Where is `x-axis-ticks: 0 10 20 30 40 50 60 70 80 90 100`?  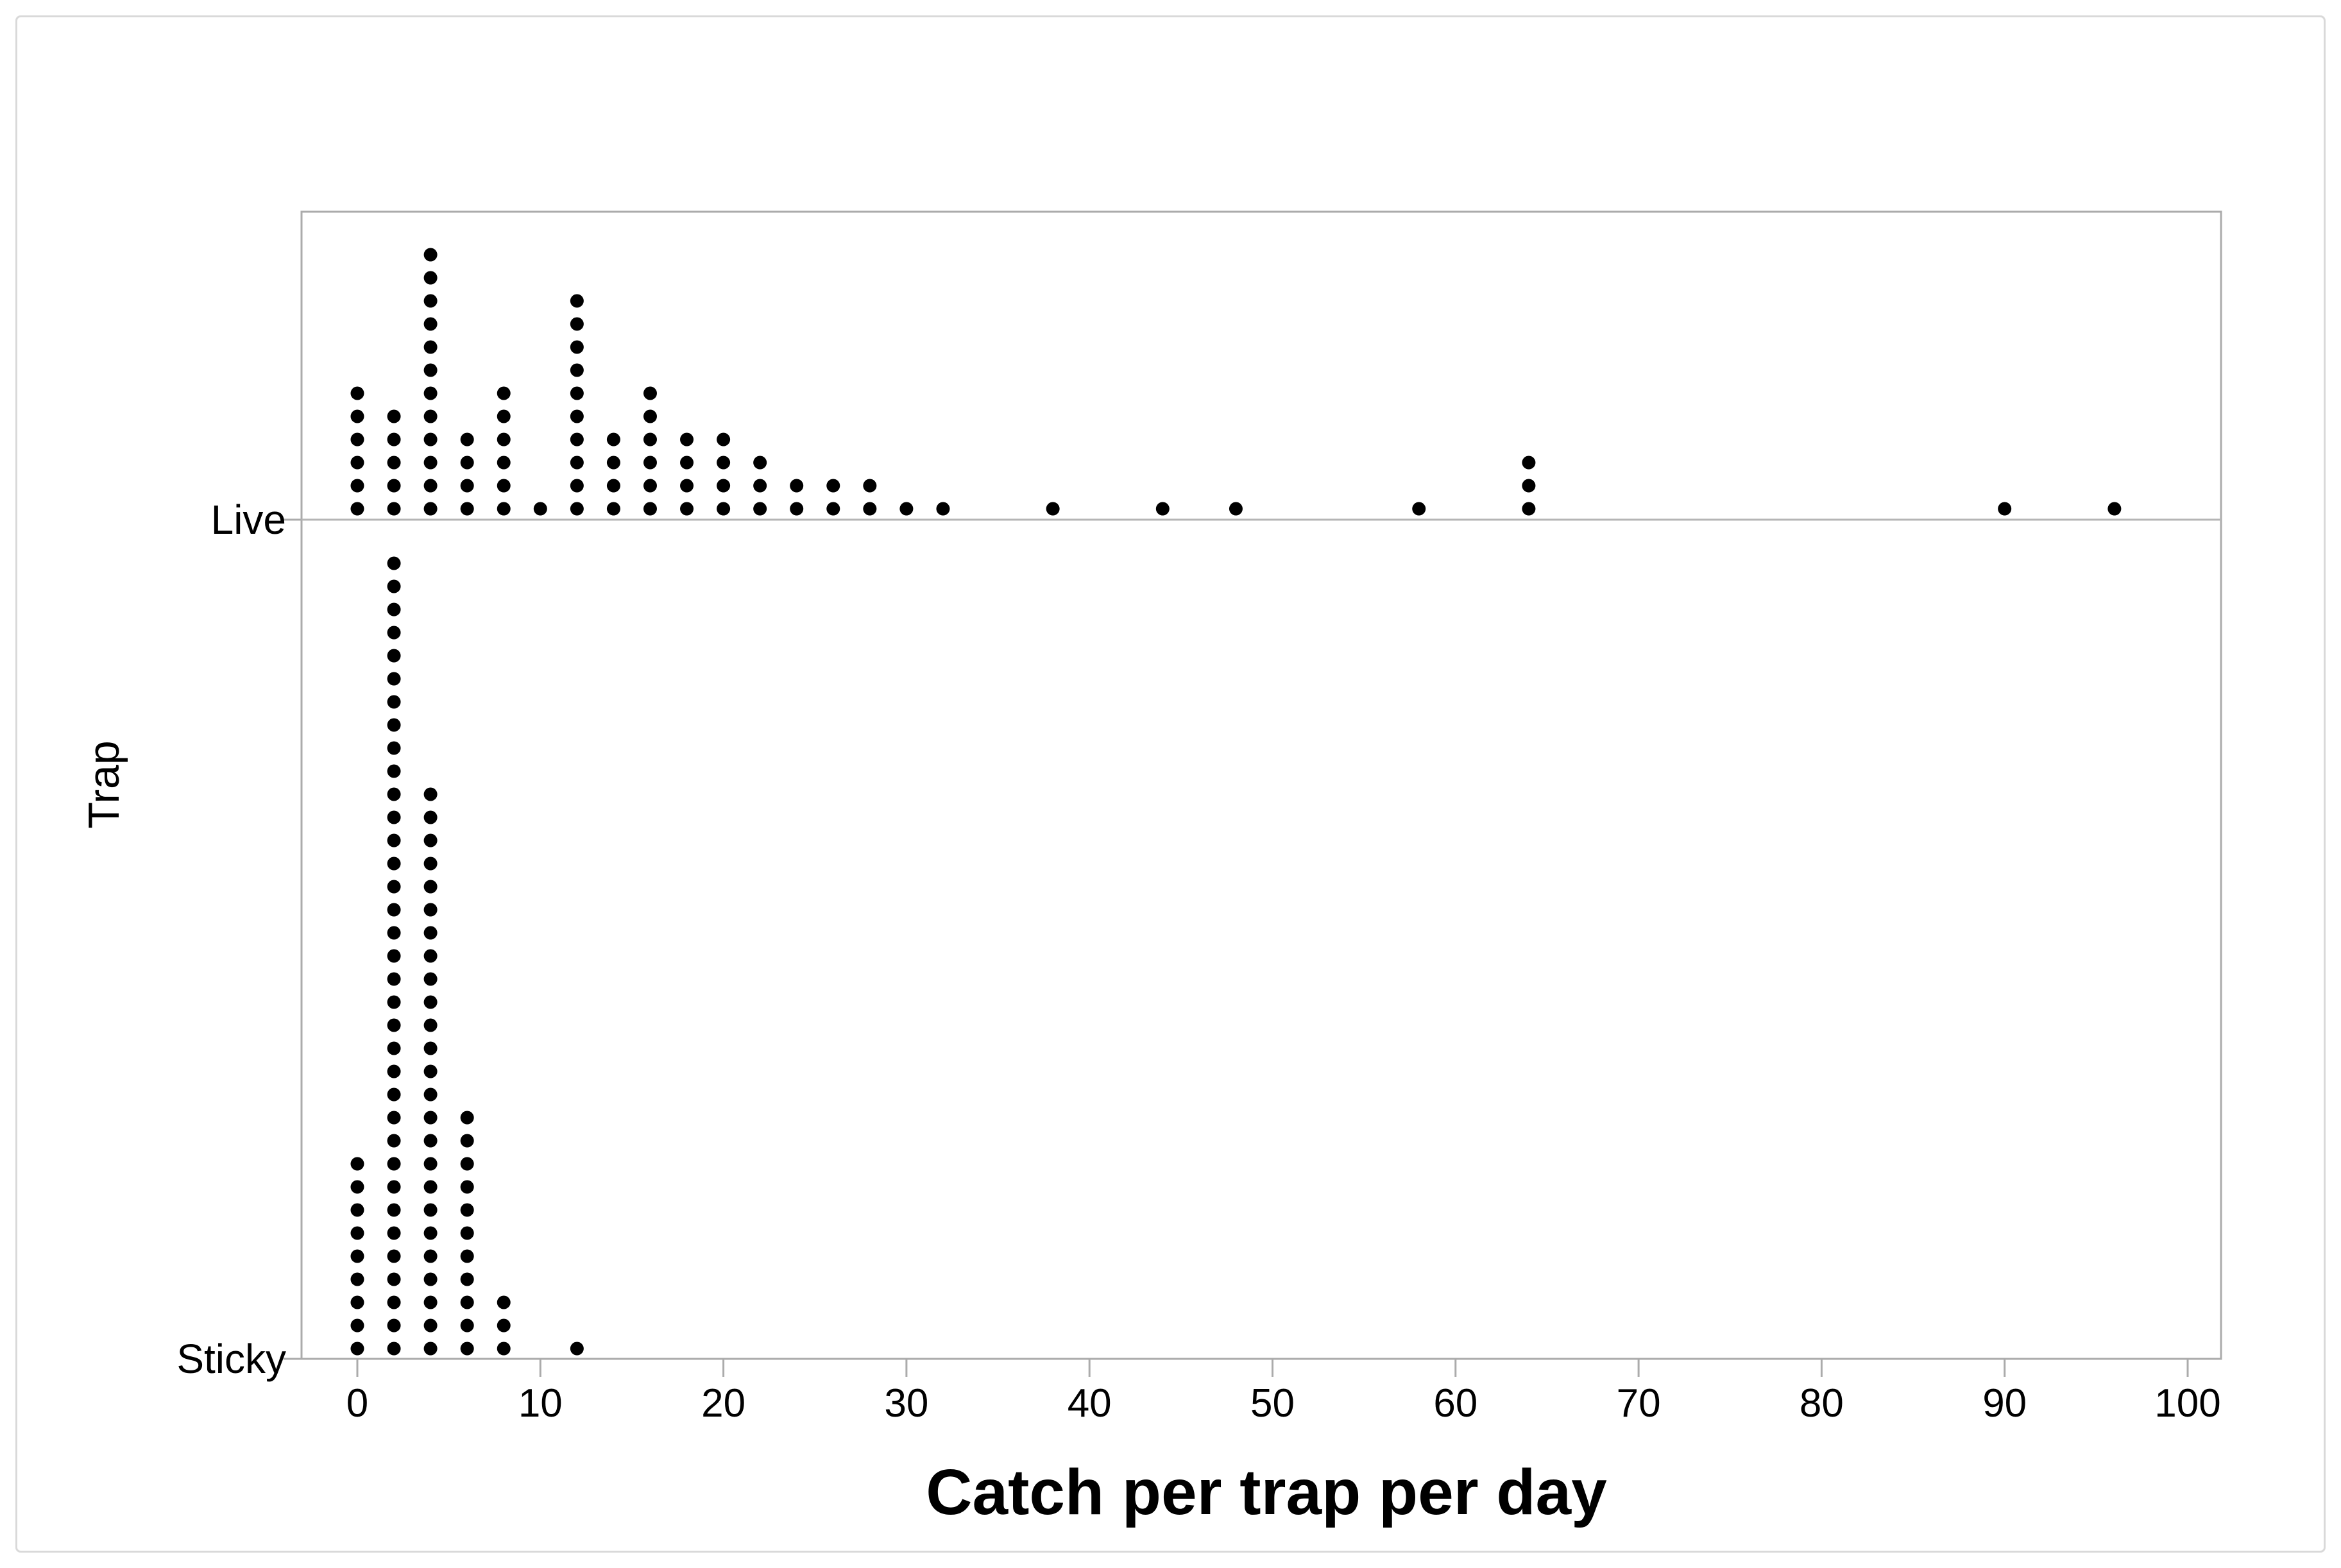
x-axis-ticks: 0 10 20 30 40 50 60 70 80 90 100 is located at coordinates (1283, 1392).